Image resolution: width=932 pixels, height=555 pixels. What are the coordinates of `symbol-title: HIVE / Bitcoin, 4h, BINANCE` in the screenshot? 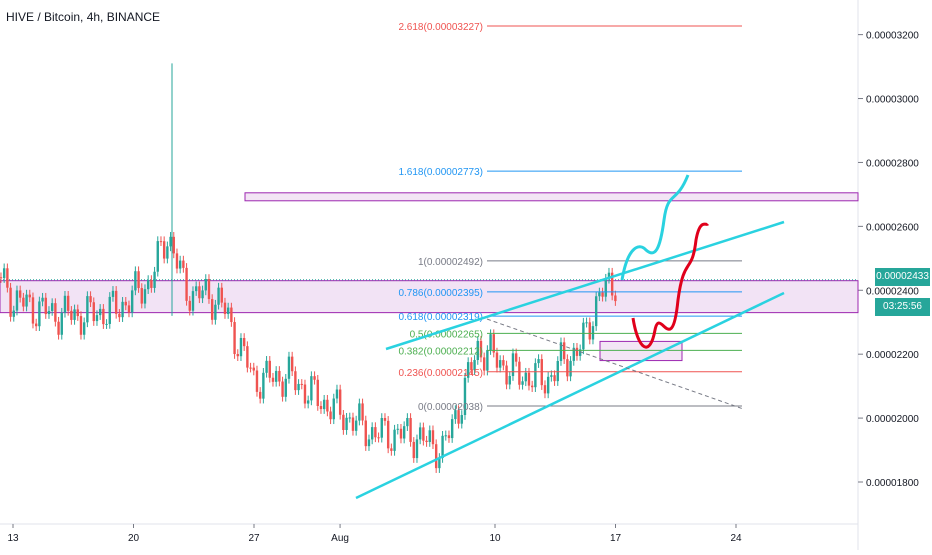 It's located at (83, 17).